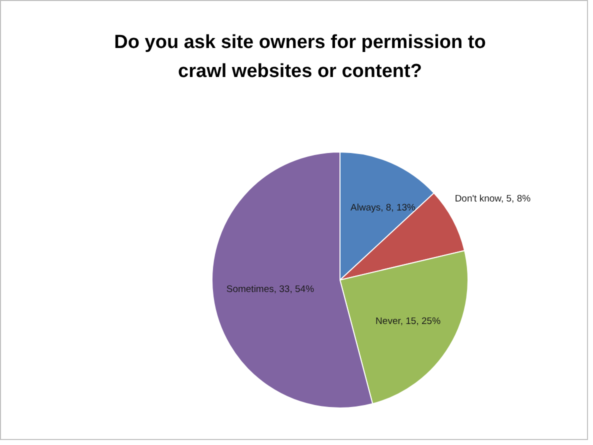 This screenshot has width=593, height=445. Describe the element at coordinates (398, 208) in the screenshot. I see `data-label: , 8, 13%` at that location.